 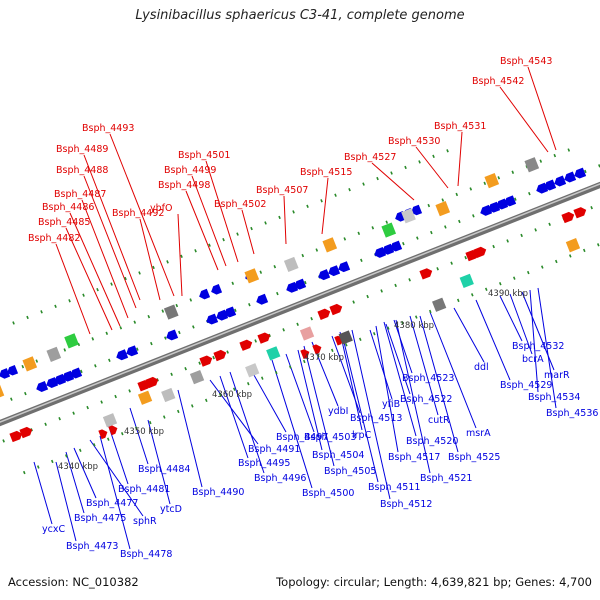 What do you see at coordinates (326, 172) in the screenshot?
I see `forward-gene-label: Bsph_4515` at bounding box center [326, 172].